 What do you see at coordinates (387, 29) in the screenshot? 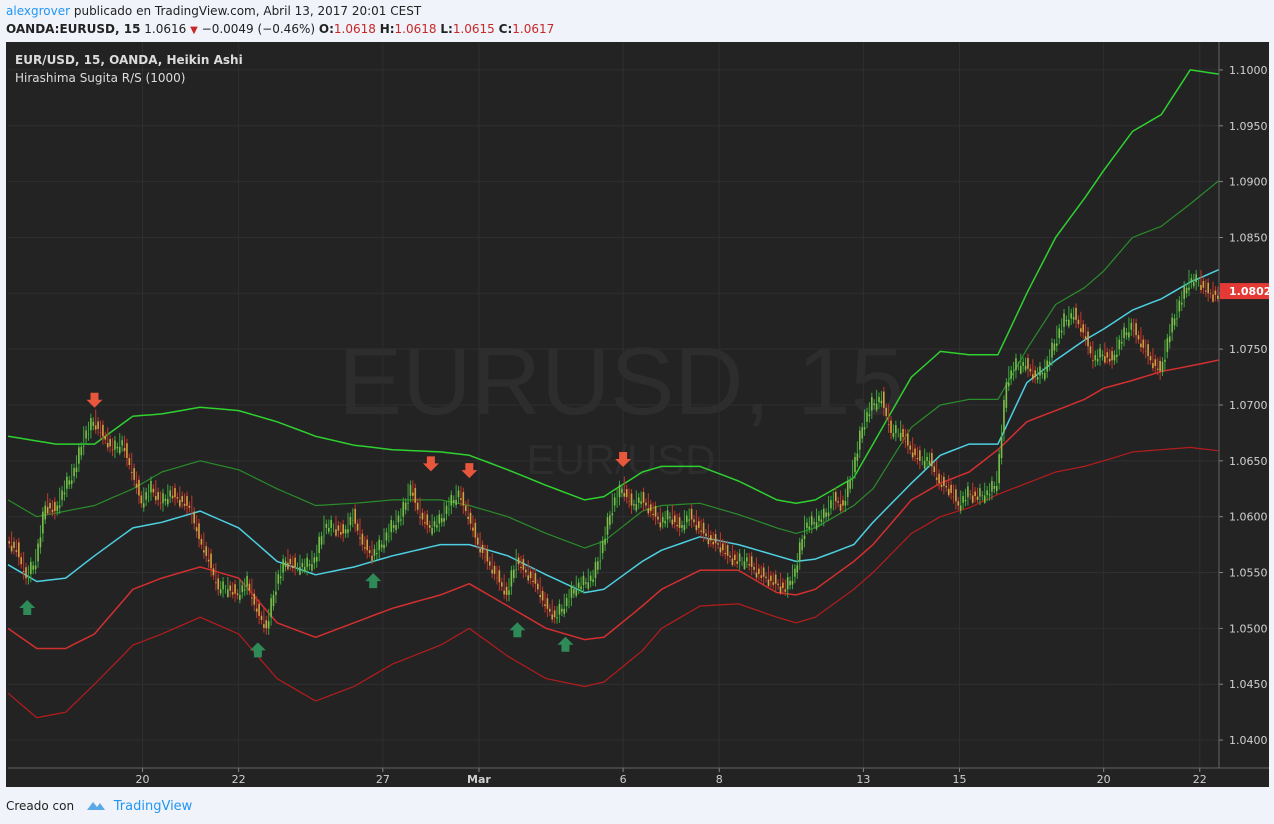
I see `high-label: H:` at bounding box center [387, 29].